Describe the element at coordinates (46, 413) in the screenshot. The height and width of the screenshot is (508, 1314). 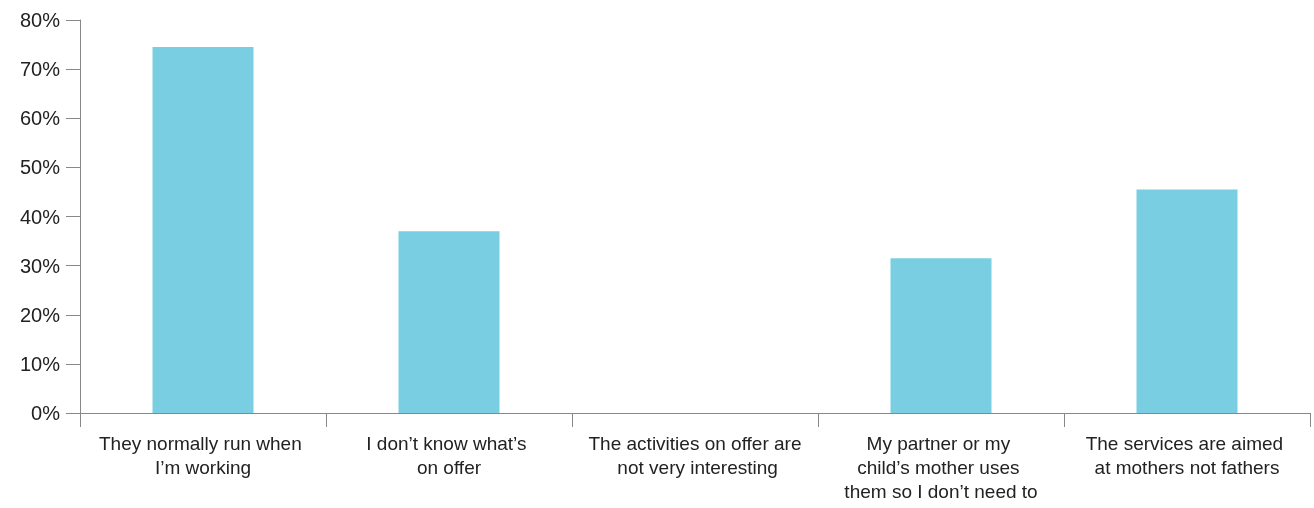
I see `y-tick-label: 0%` at that location.